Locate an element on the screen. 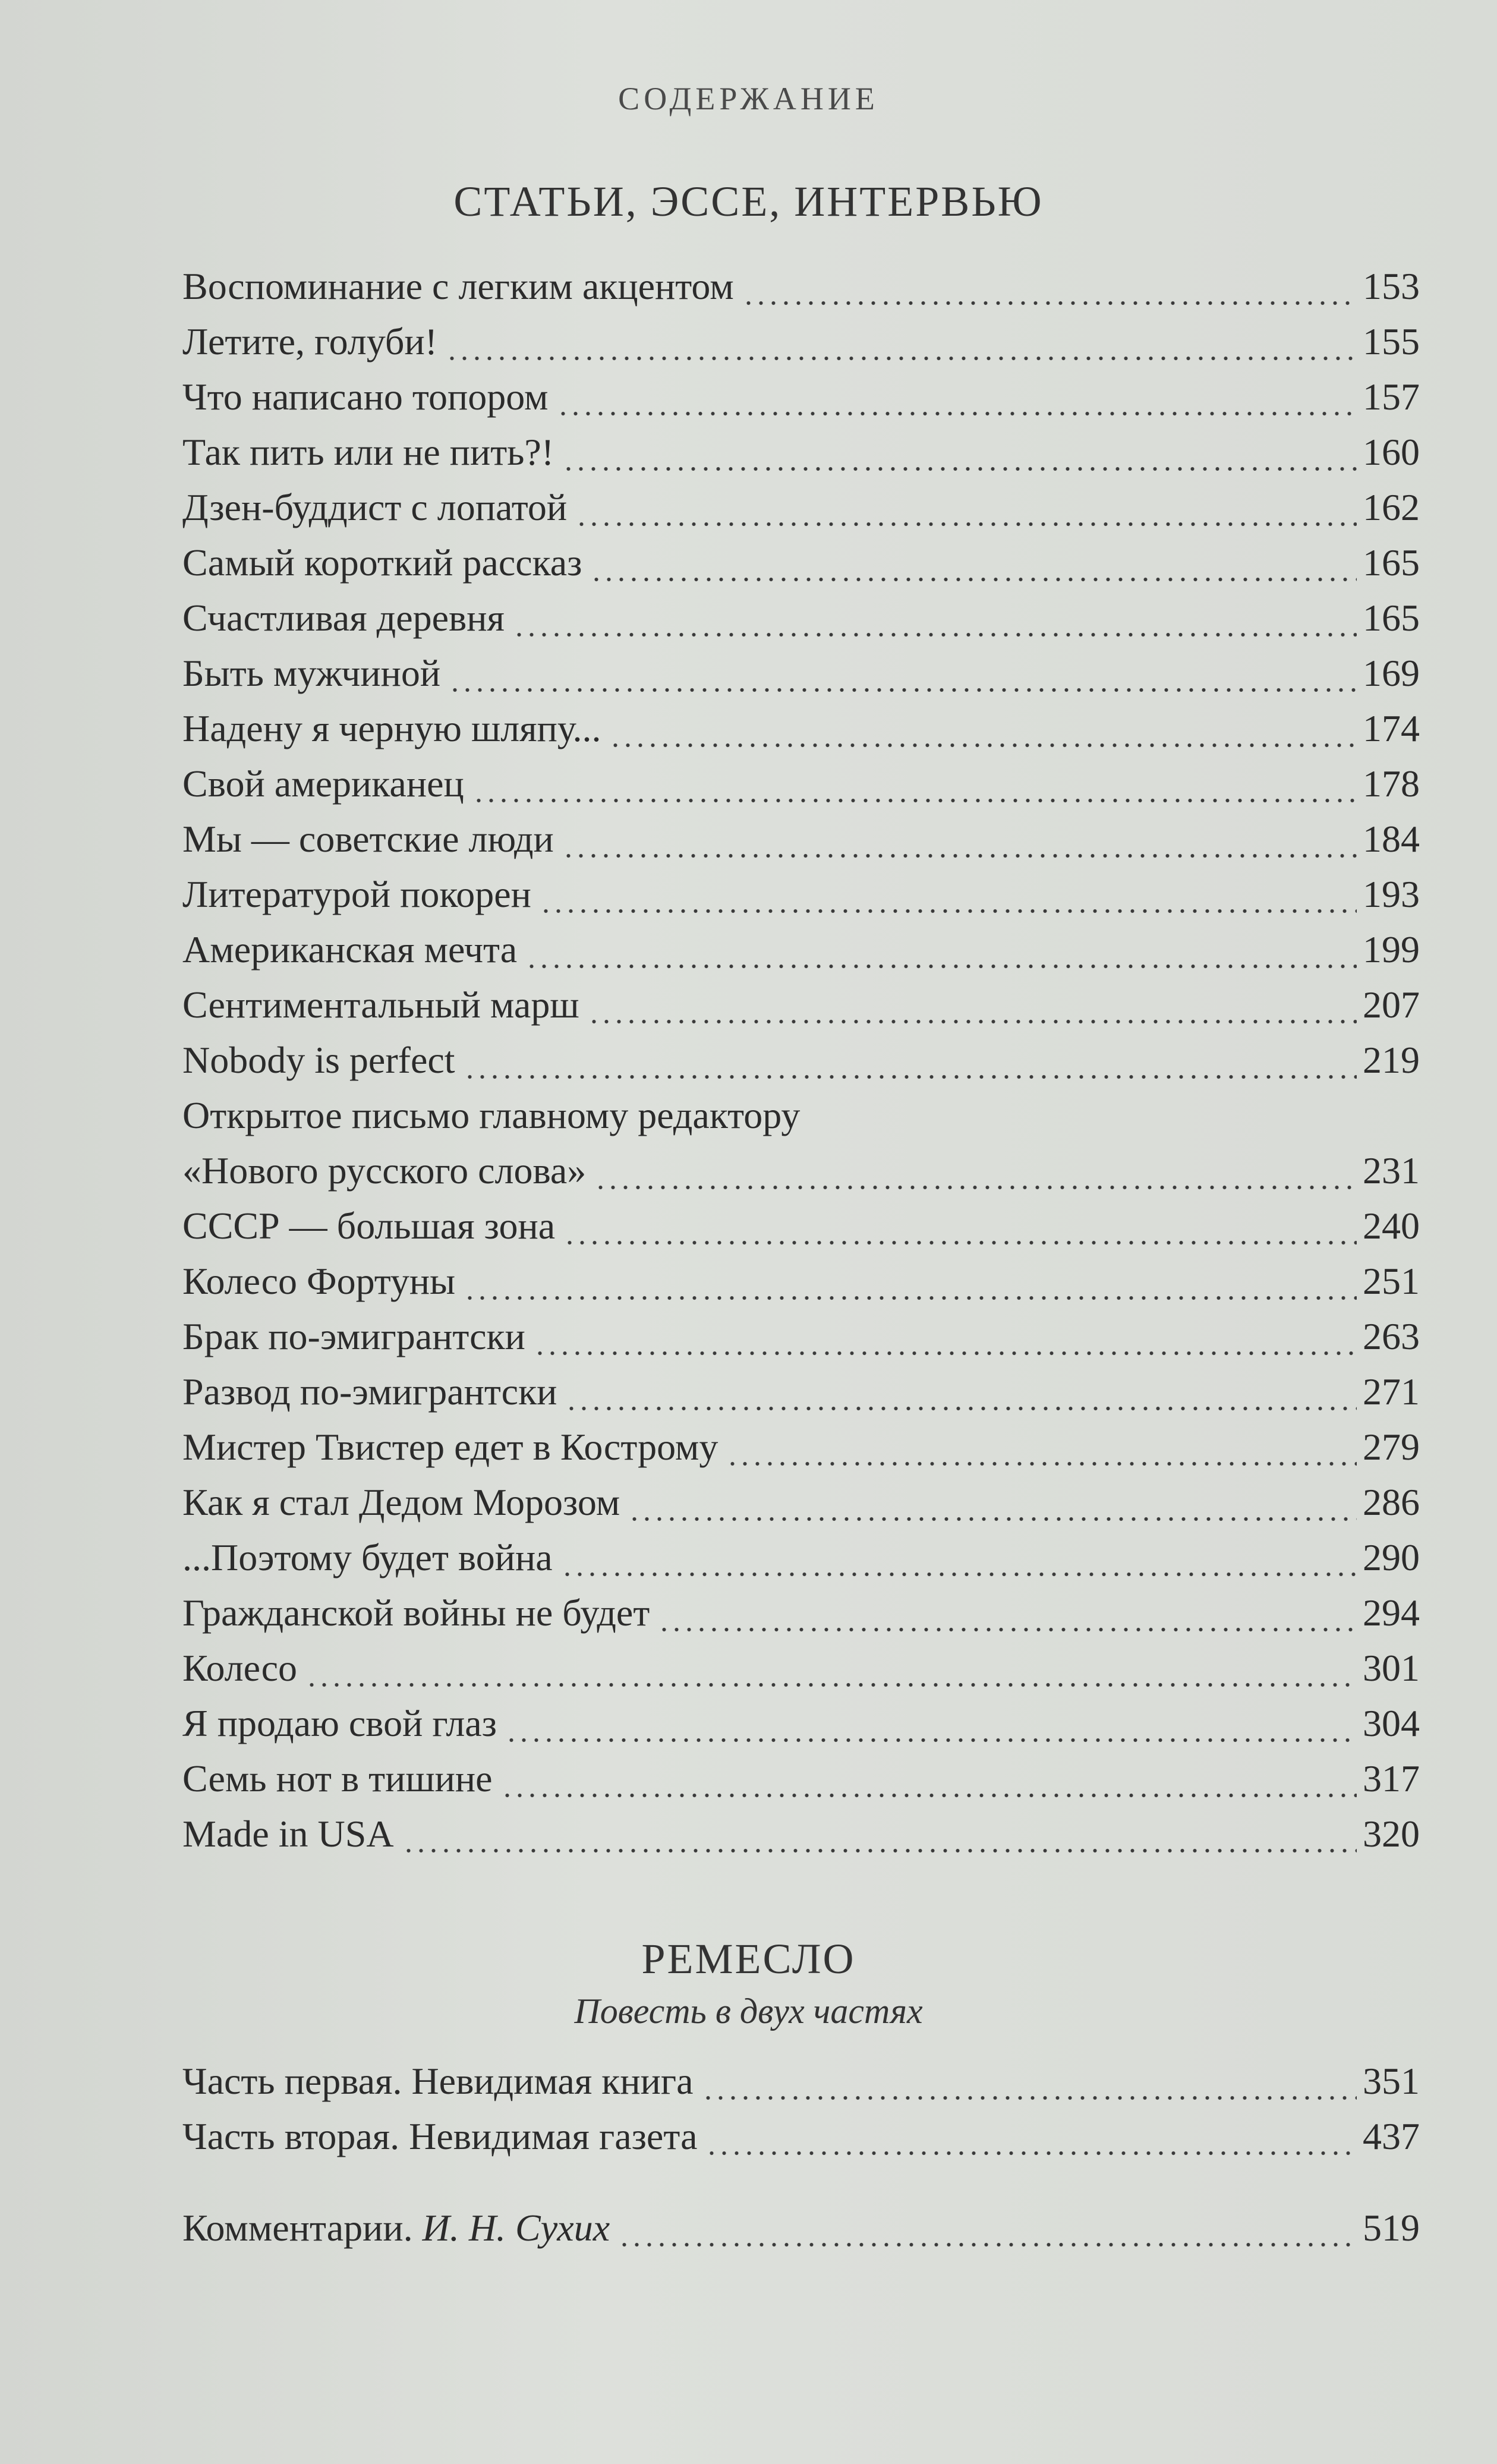 The image size is (1497, 2464). entry-page: 301 is located at coordinates (1392, 1668).